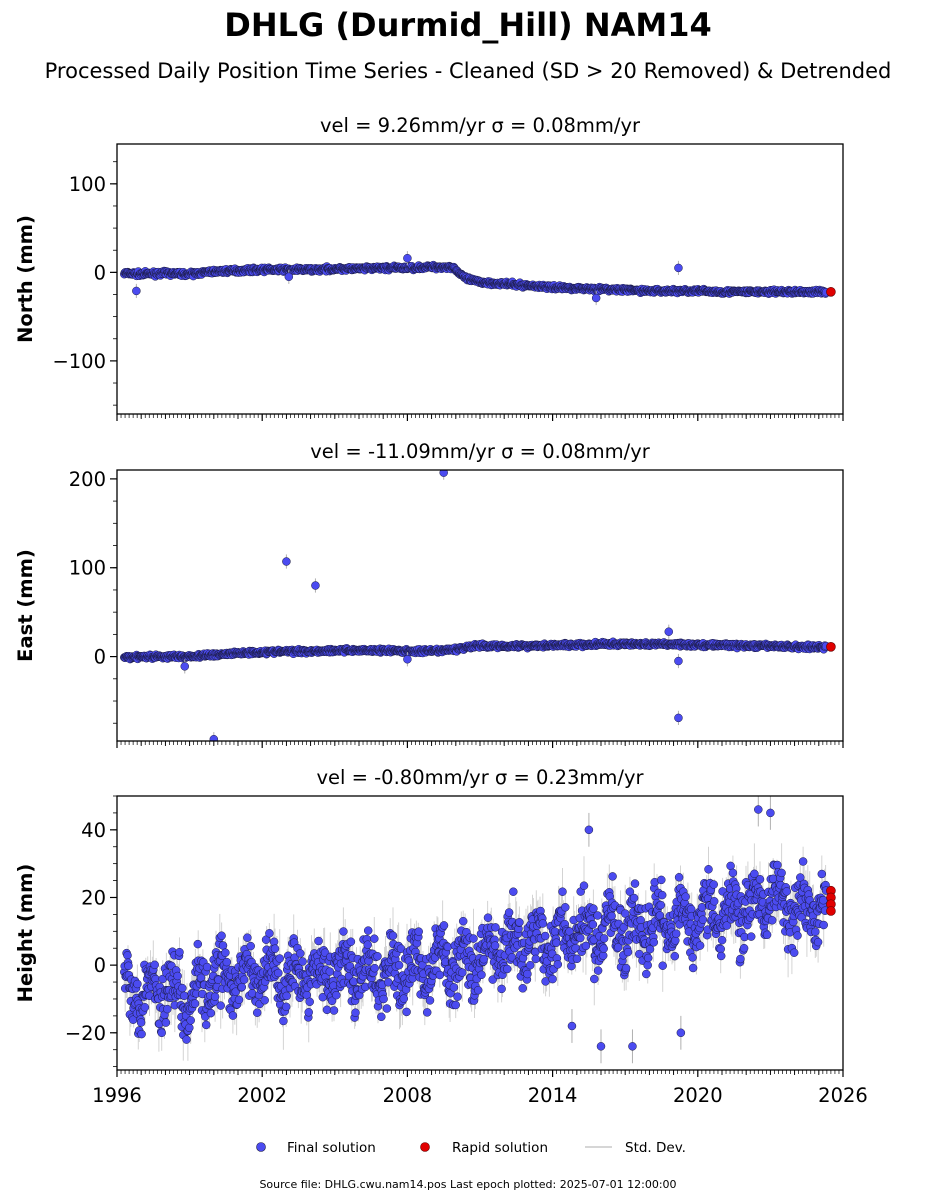 This screenshot has height=1204, width=937. I want to click on panel-title-north: vel = 9.26mm/yr σ = 0.08mm/yr, so click(480, 125).